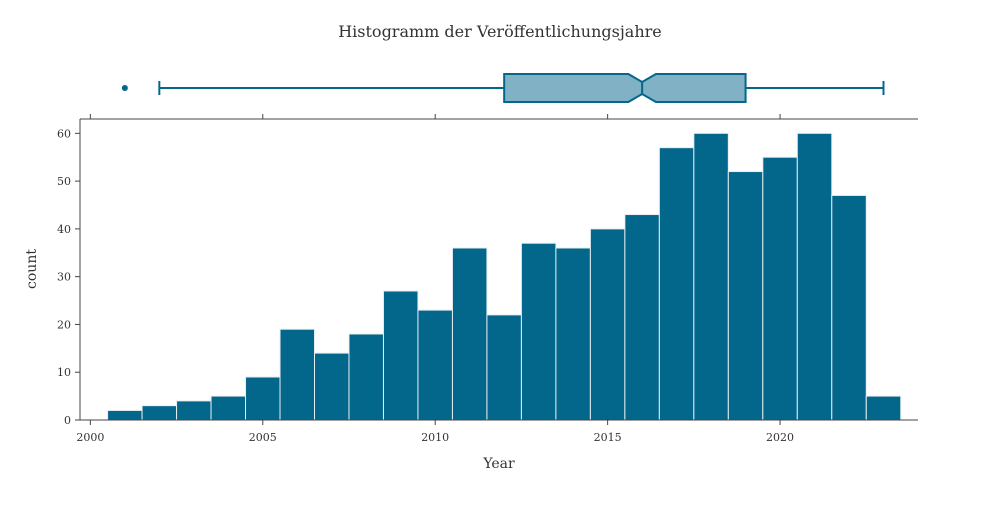 The image size is (1000, 505). I want to click on x-tick-label: 2005, so click(263, 437).